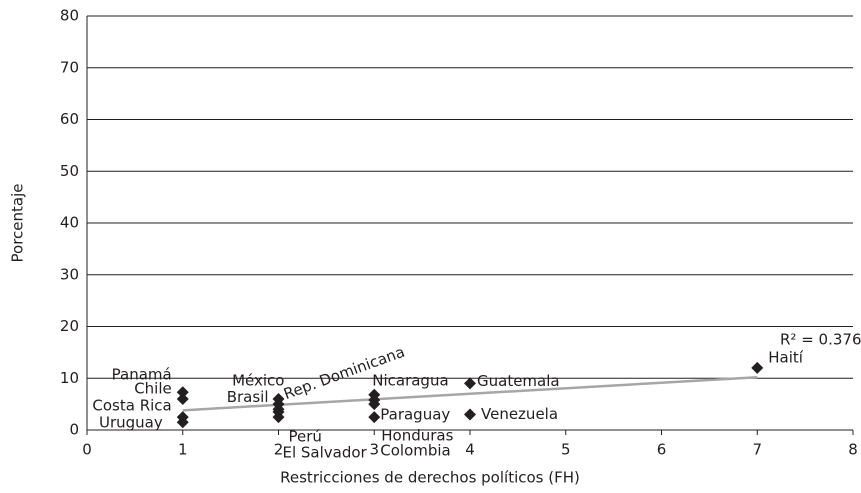 The width and height of the screenshot is (861, 493). Describe the element at coordinates (69, 274) in the screenshot. I see `y-tick-label: 30` at that location.